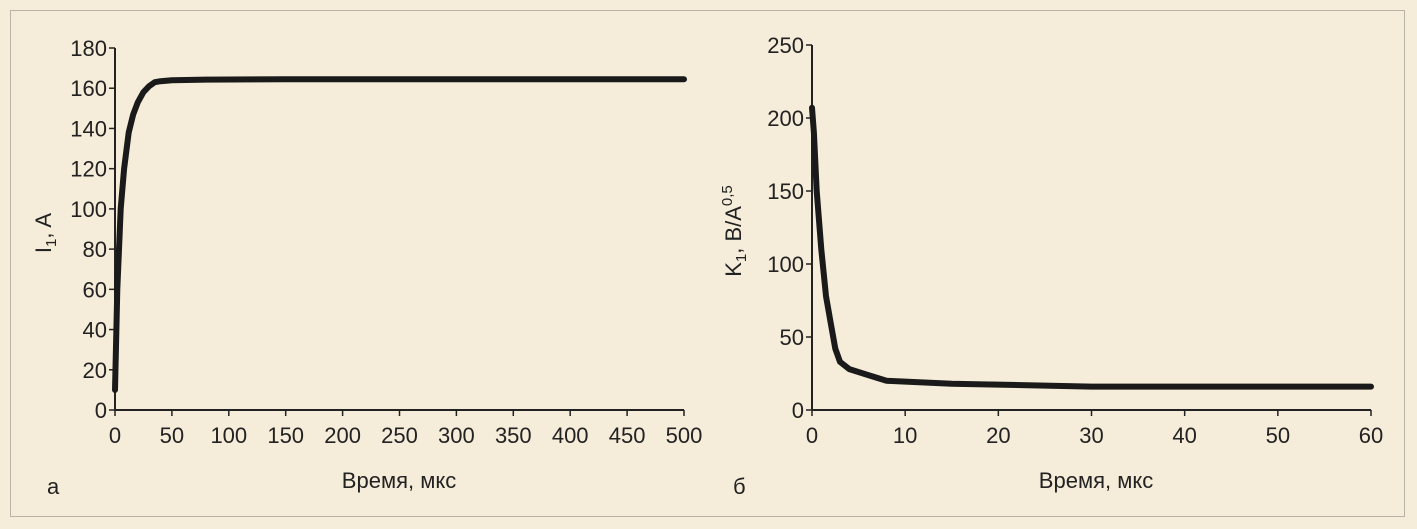  Describe the element at coordinates (399, 435) in the screenshot. I see `x-tick-label: 250` at that location.